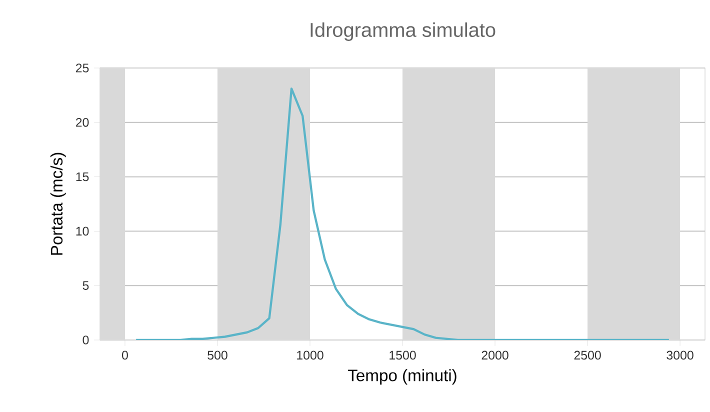  Describe the element at coordinates (587, 355) in the screenshot. I see `x-tick-label: 2500` at that location.